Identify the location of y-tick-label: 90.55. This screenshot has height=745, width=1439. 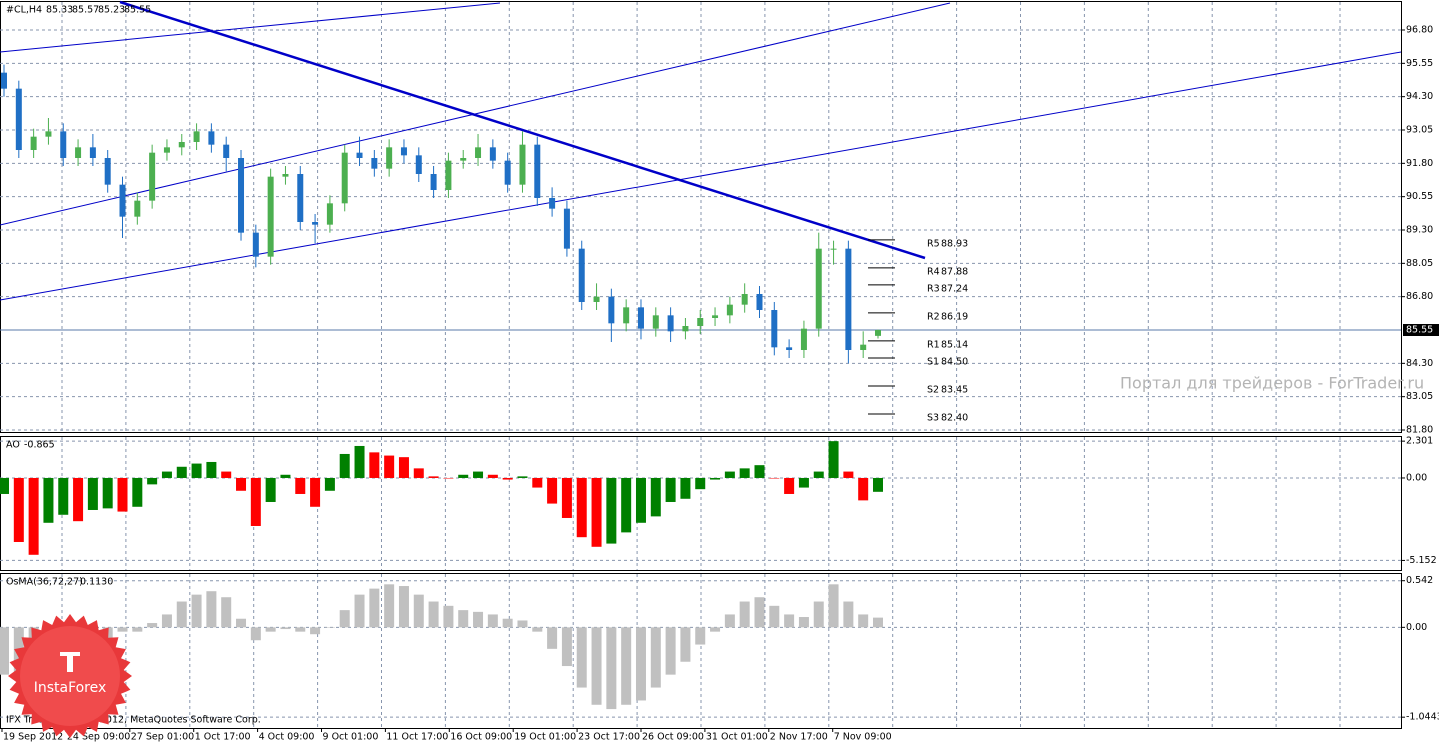
(1419, 196).